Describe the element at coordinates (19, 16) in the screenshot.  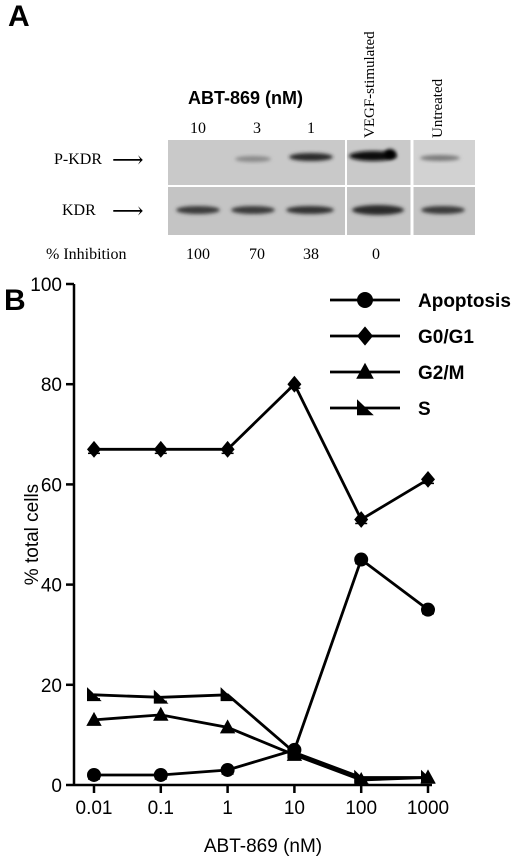
I see `panel-a-letter: A` at that location.